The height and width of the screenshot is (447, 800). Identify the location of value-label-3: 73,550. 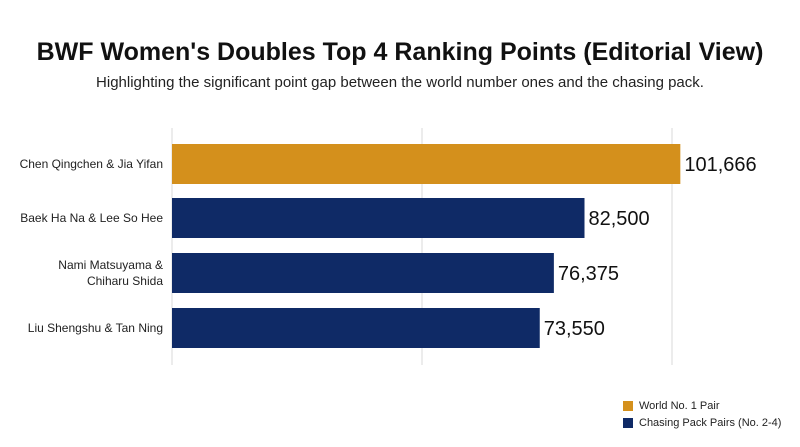
(574, 329).